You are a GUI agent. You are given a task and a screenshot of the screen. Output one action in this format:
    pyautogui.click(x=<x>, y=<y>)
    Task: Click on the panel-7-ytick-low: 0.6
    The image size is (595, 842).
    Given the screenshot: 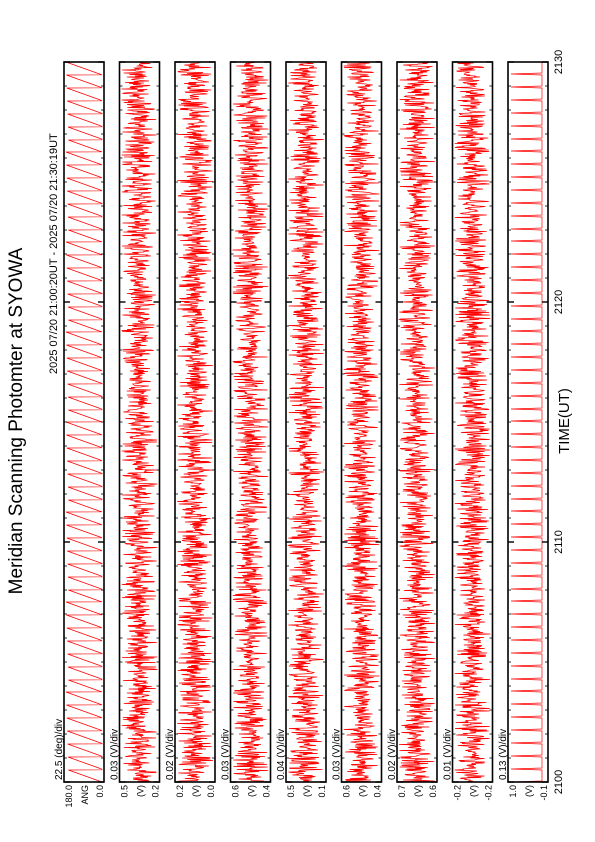 What is the action you would take?
    pyautogui.click(x=433, y=791)
    